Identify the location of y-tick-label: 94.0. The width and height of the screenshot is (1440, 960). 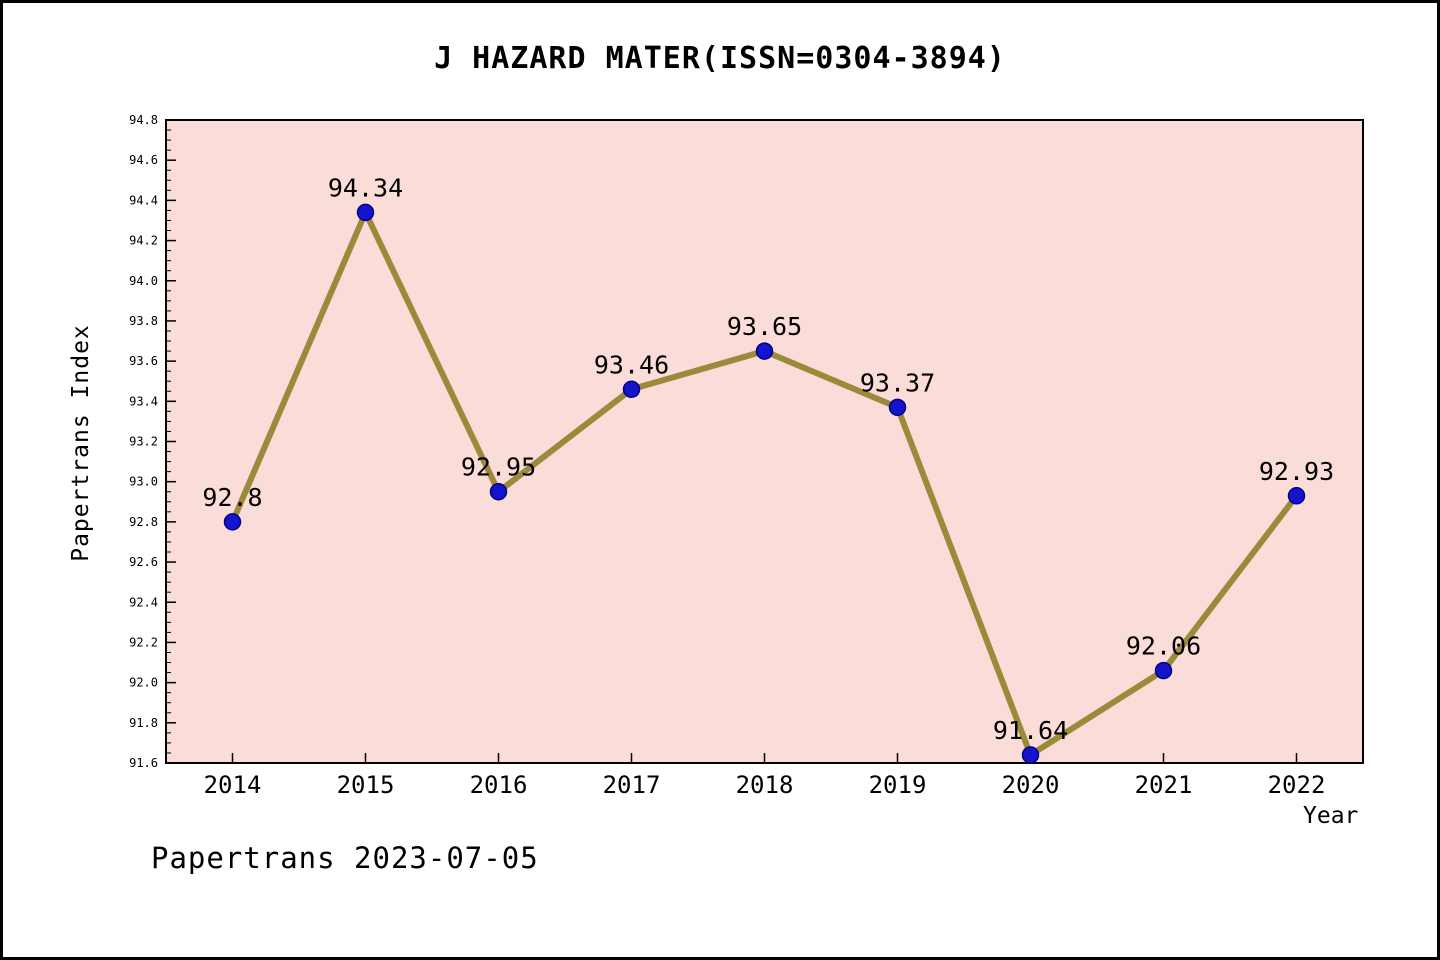
(143, 281).